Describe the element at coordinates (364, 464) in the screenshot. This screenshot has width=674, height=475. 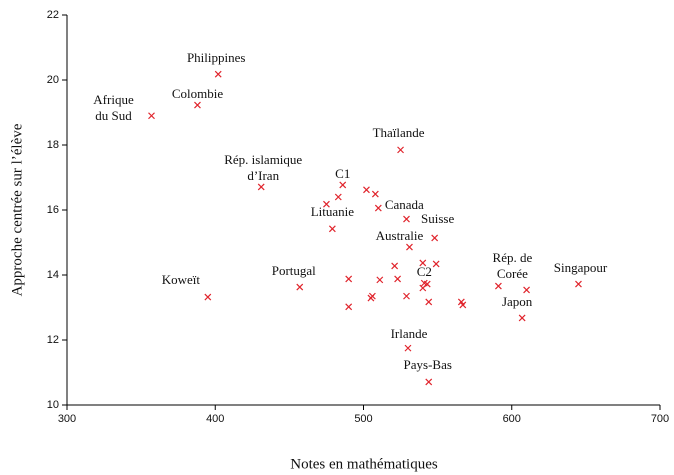
I see `x-axis-title: Notes en mathématiques` at that location.